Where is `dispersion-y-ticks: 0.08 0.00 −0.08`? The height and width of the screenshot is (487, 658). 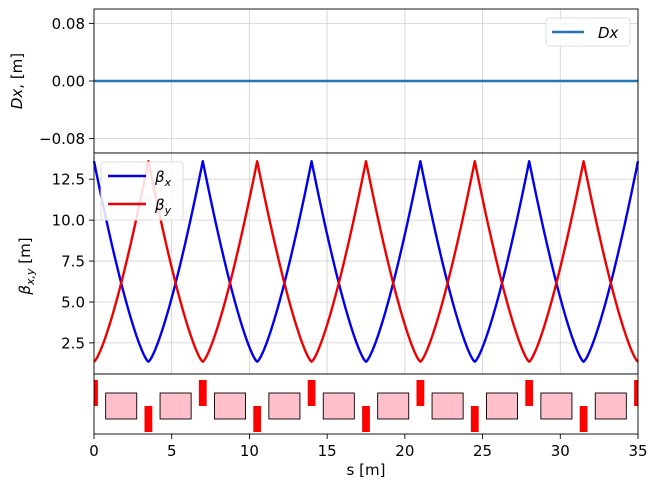
dispersion-y-ticks: 0.08 0.00 −0.08 is located at coordinates (66, 81).